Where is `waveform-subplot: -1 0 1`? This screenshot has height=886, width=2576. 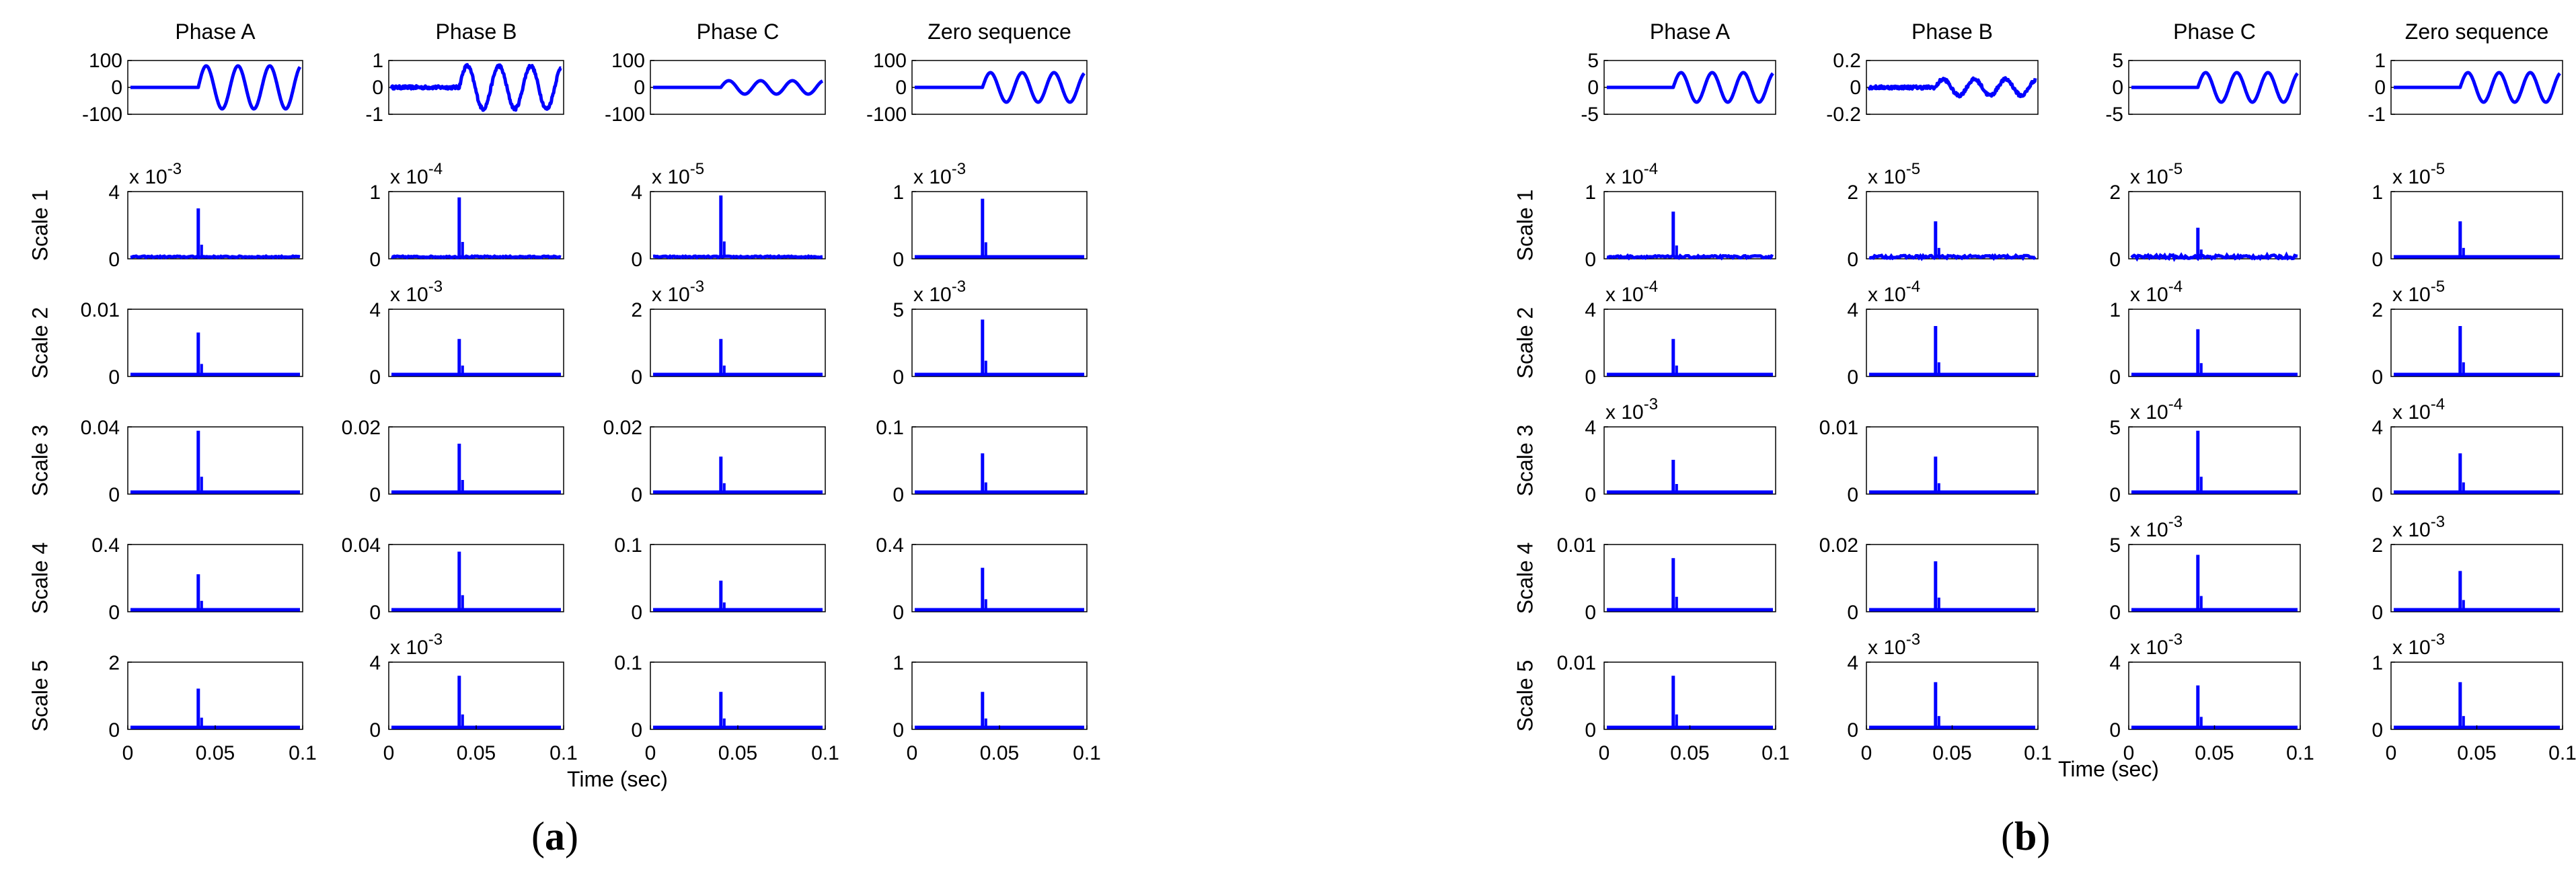
waveform-subplot: -1 0 1 is located at coordinates (2465, 88).